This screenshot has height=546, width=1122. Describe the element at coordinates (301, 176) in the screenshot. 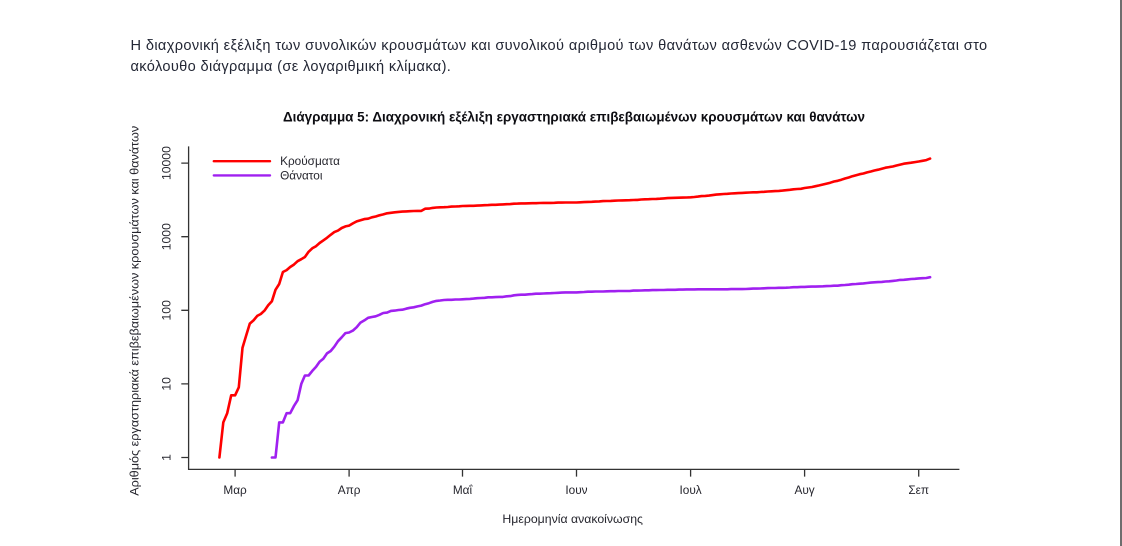

I see `svg-text: Θάνατοι` at that location.